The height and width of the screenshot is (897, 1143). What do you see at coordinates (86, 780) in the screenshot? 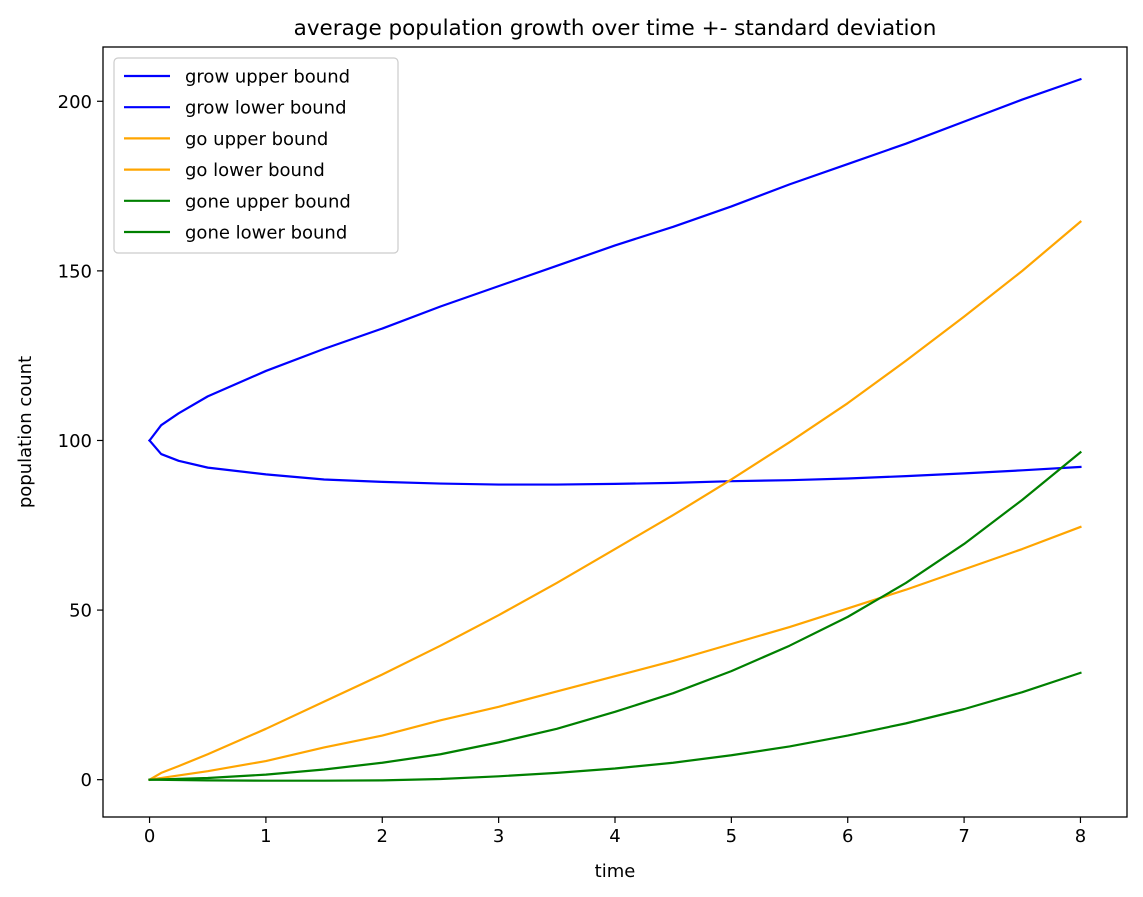
I see `y-tick-label-0: 0` at bounding box center [86, 780].